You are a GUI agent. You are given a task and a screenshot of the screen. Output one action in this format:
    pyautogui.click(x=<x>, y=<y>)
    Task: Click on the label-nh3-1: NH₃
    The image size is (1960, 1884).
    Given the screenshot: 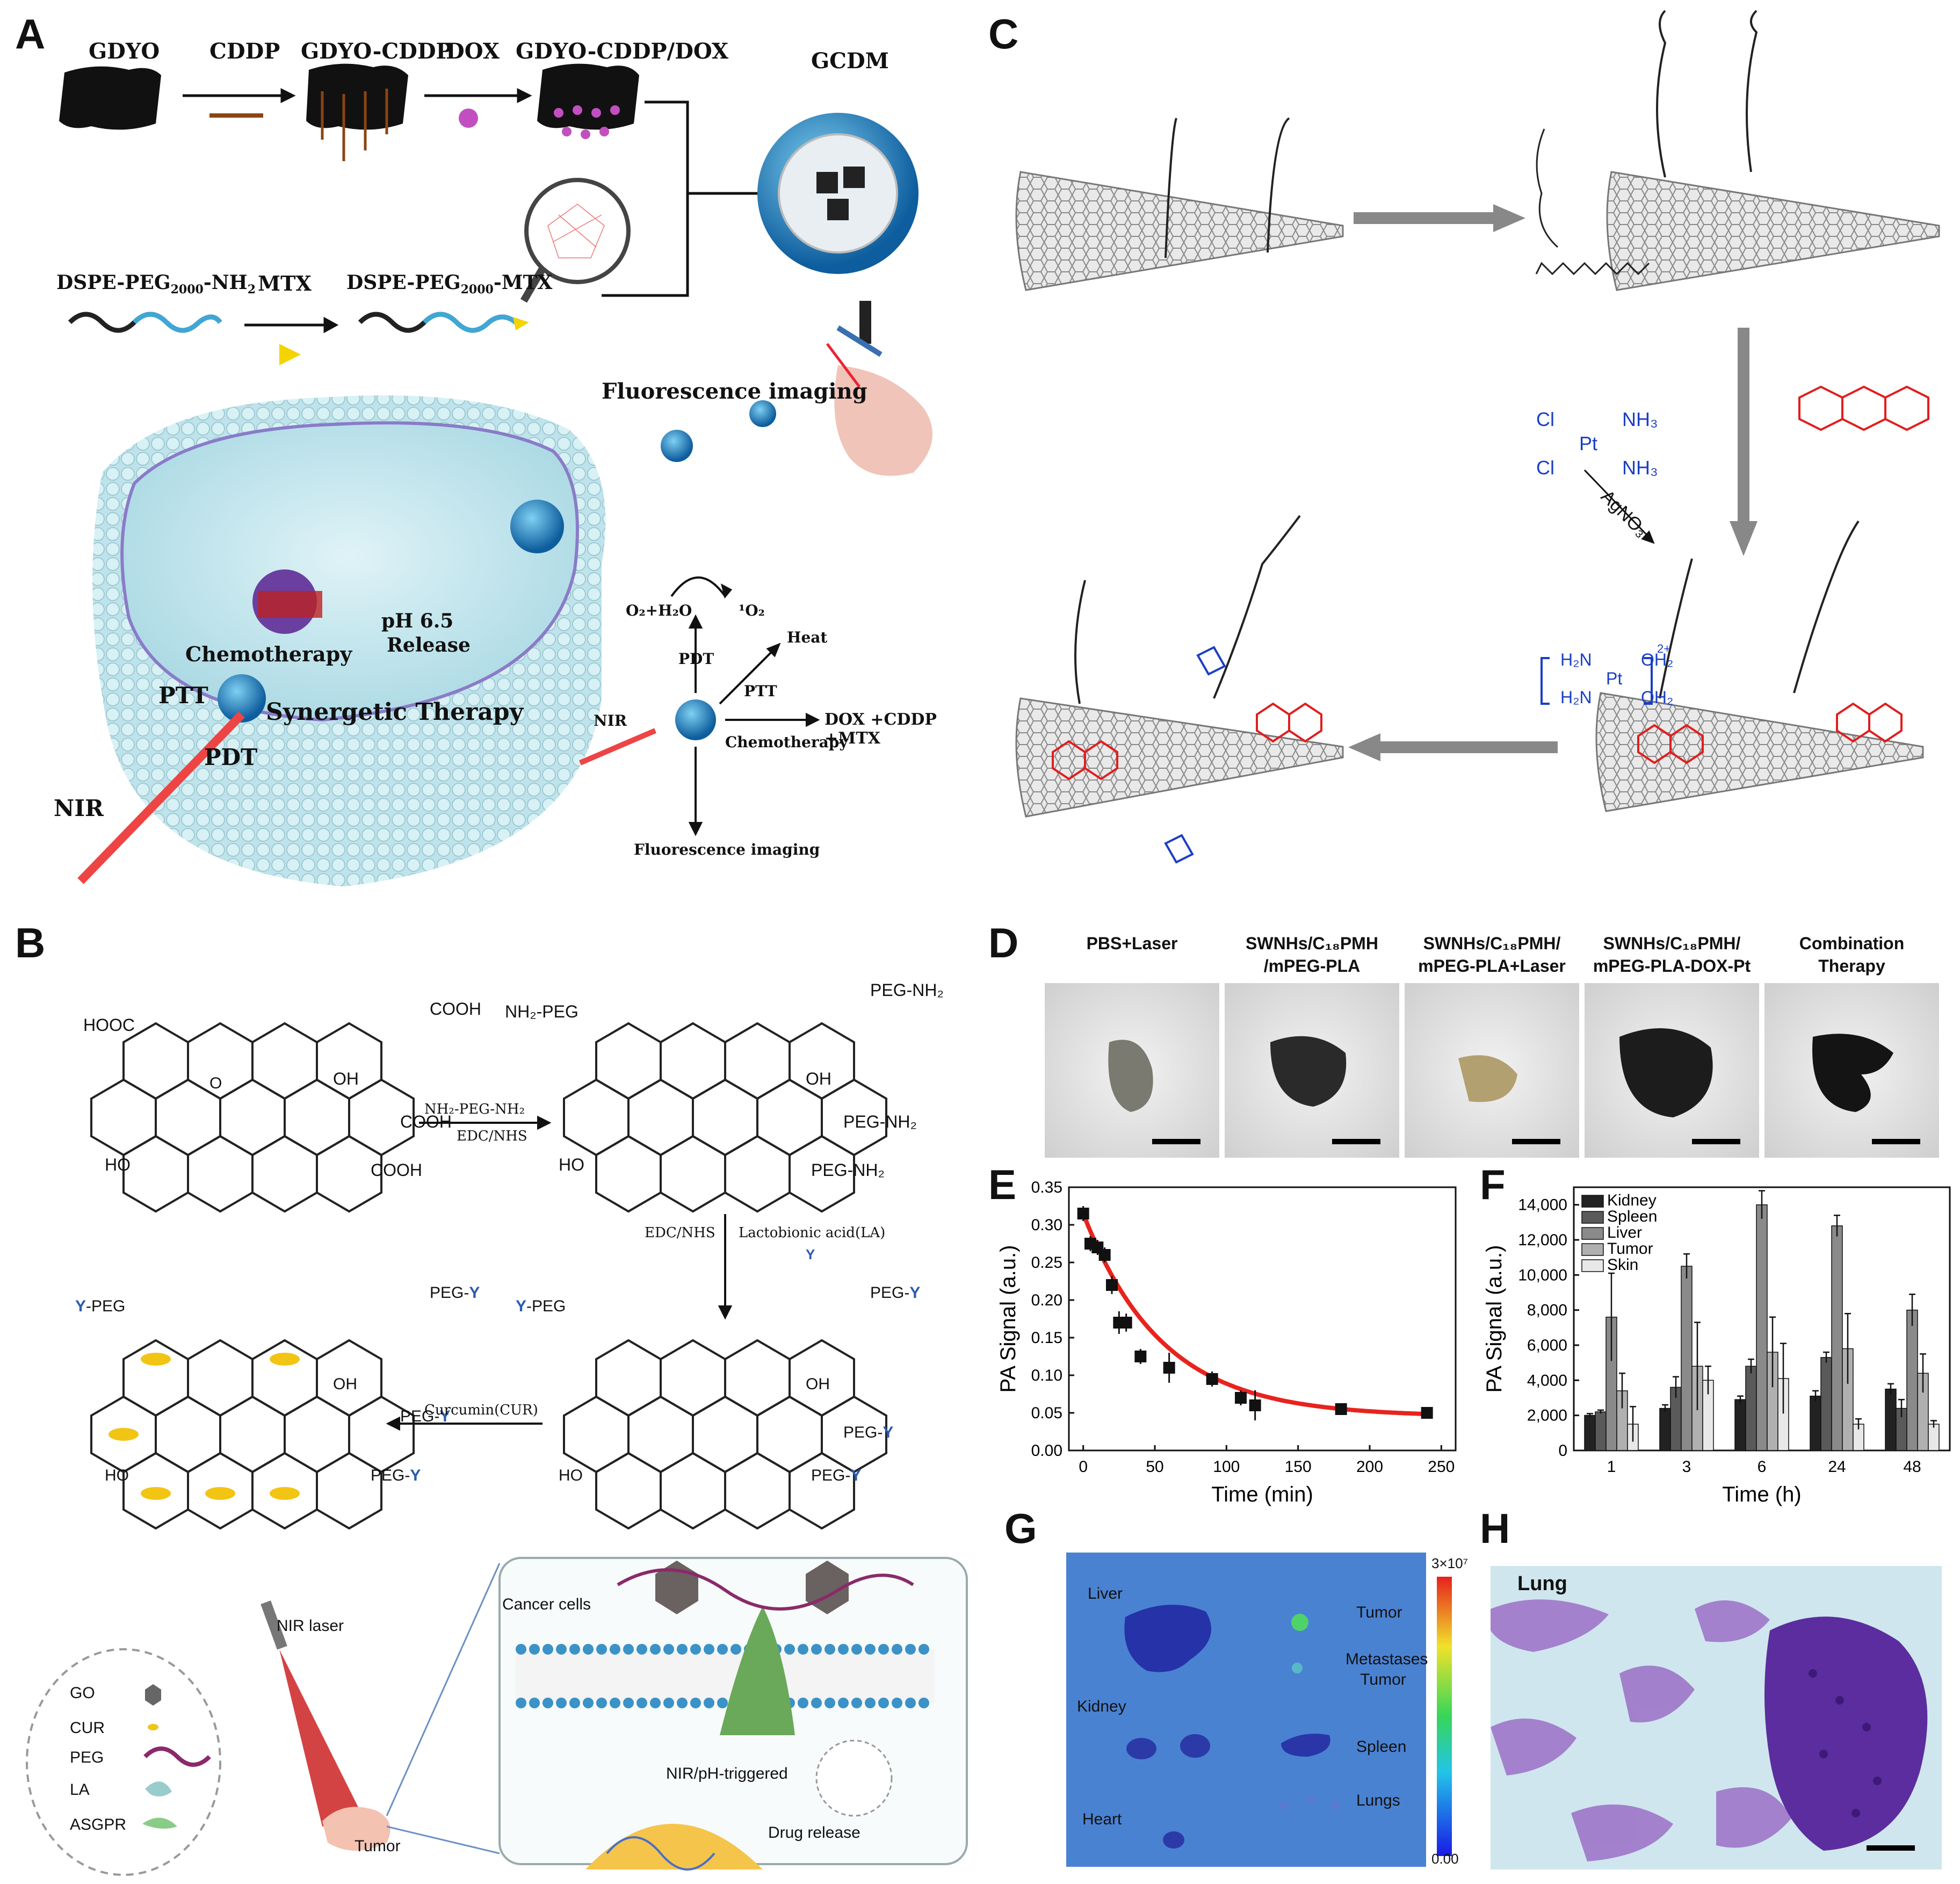 What is the action you would take?
    pyautogui.click(x=1640, y=419)
    